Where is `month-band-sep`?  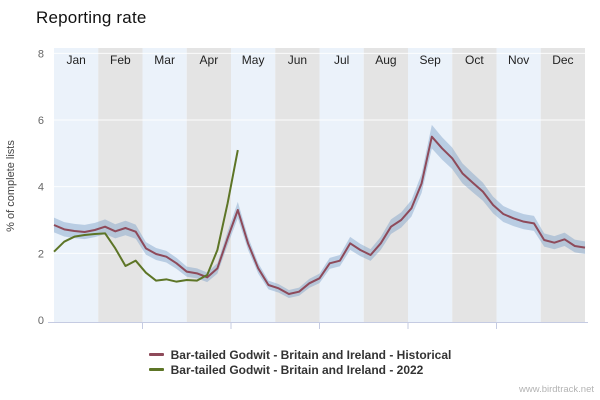
month-band-sep is located at coordinates (430, 185).